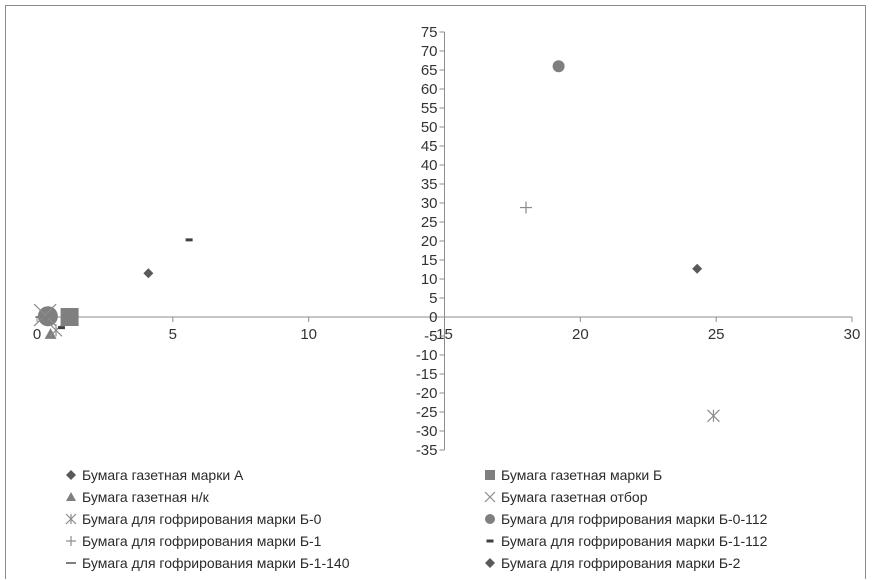 The width and height of the screenshot is (872, 580). Describe the element at coordinates (430, 336) in the screenshot. I see `y-tick-label: -5` at that location.